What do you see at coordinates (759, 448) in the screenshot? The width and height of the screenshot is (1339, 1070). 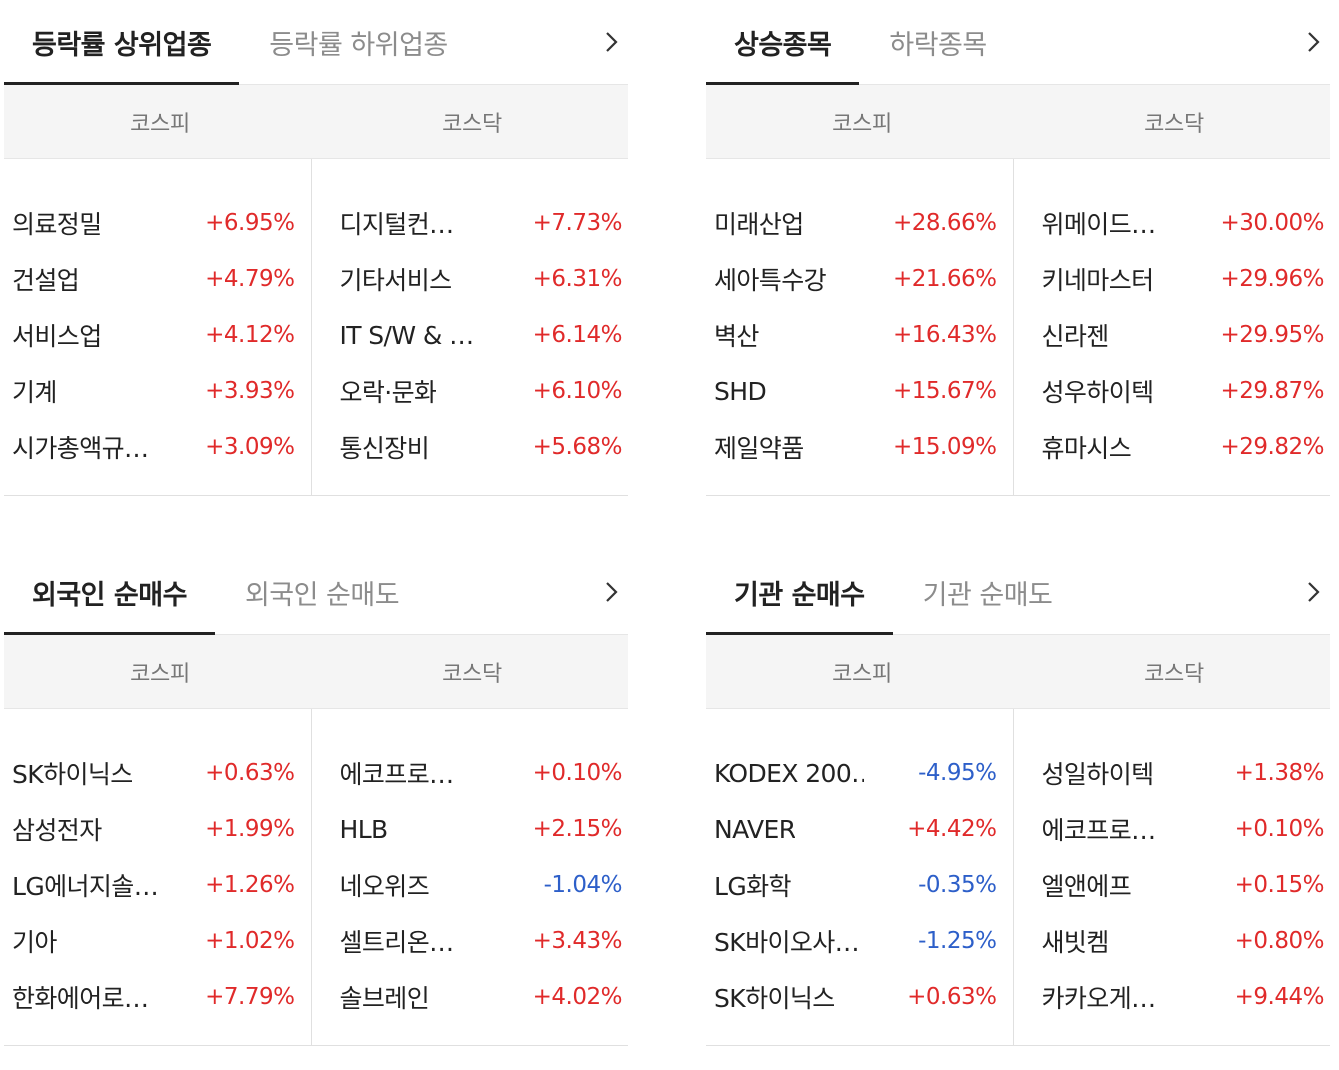 I see `item-name: 제일약품` at bounding box center [759, 448].